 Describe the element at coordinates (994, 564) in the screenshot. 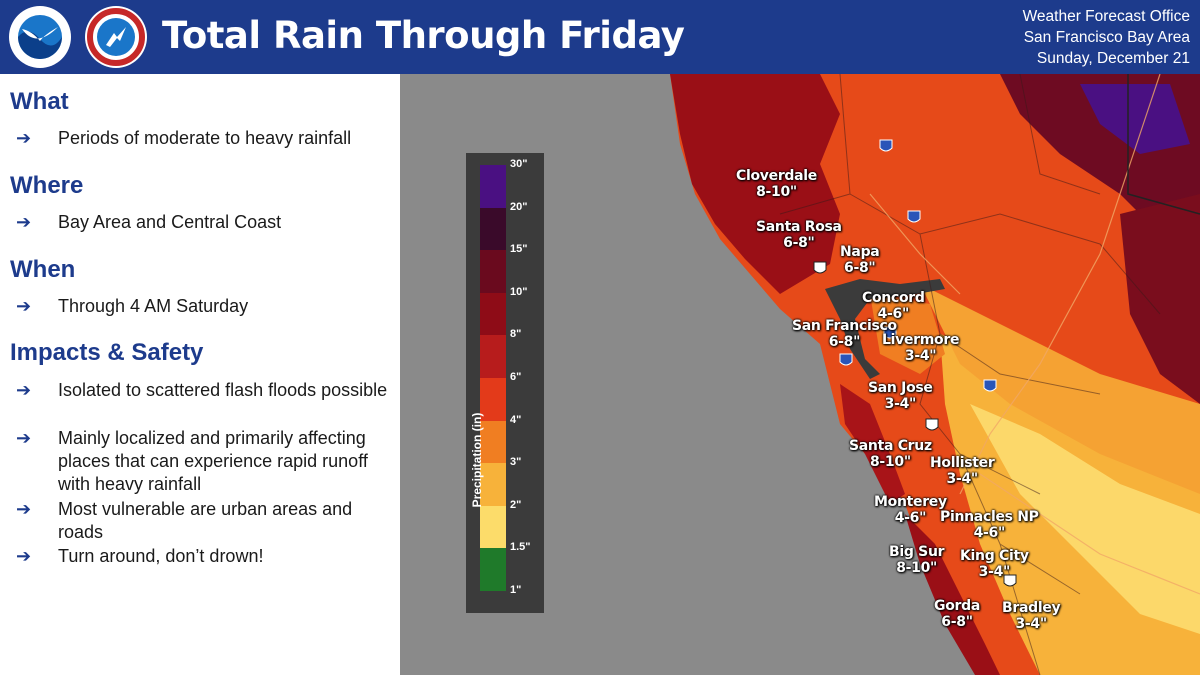

I see `city-label-king-city: King City 3-4"` at that location.